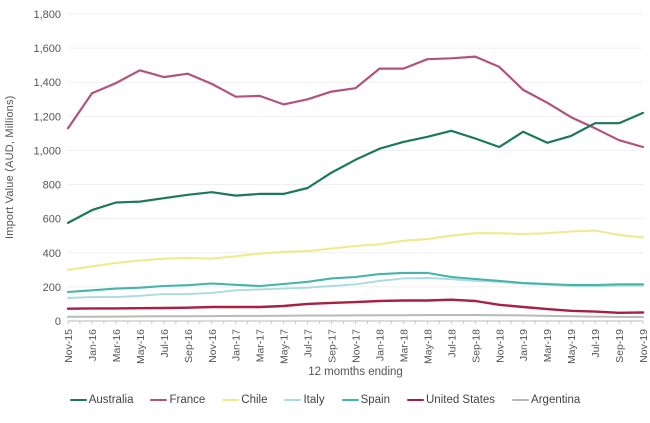 The height and width of the screenshot is (423, 650). What do you see at coordinates (333, 346) in the screenshot?
I see `x-tick-label: Sep-17` at bounding box center [333, 346].